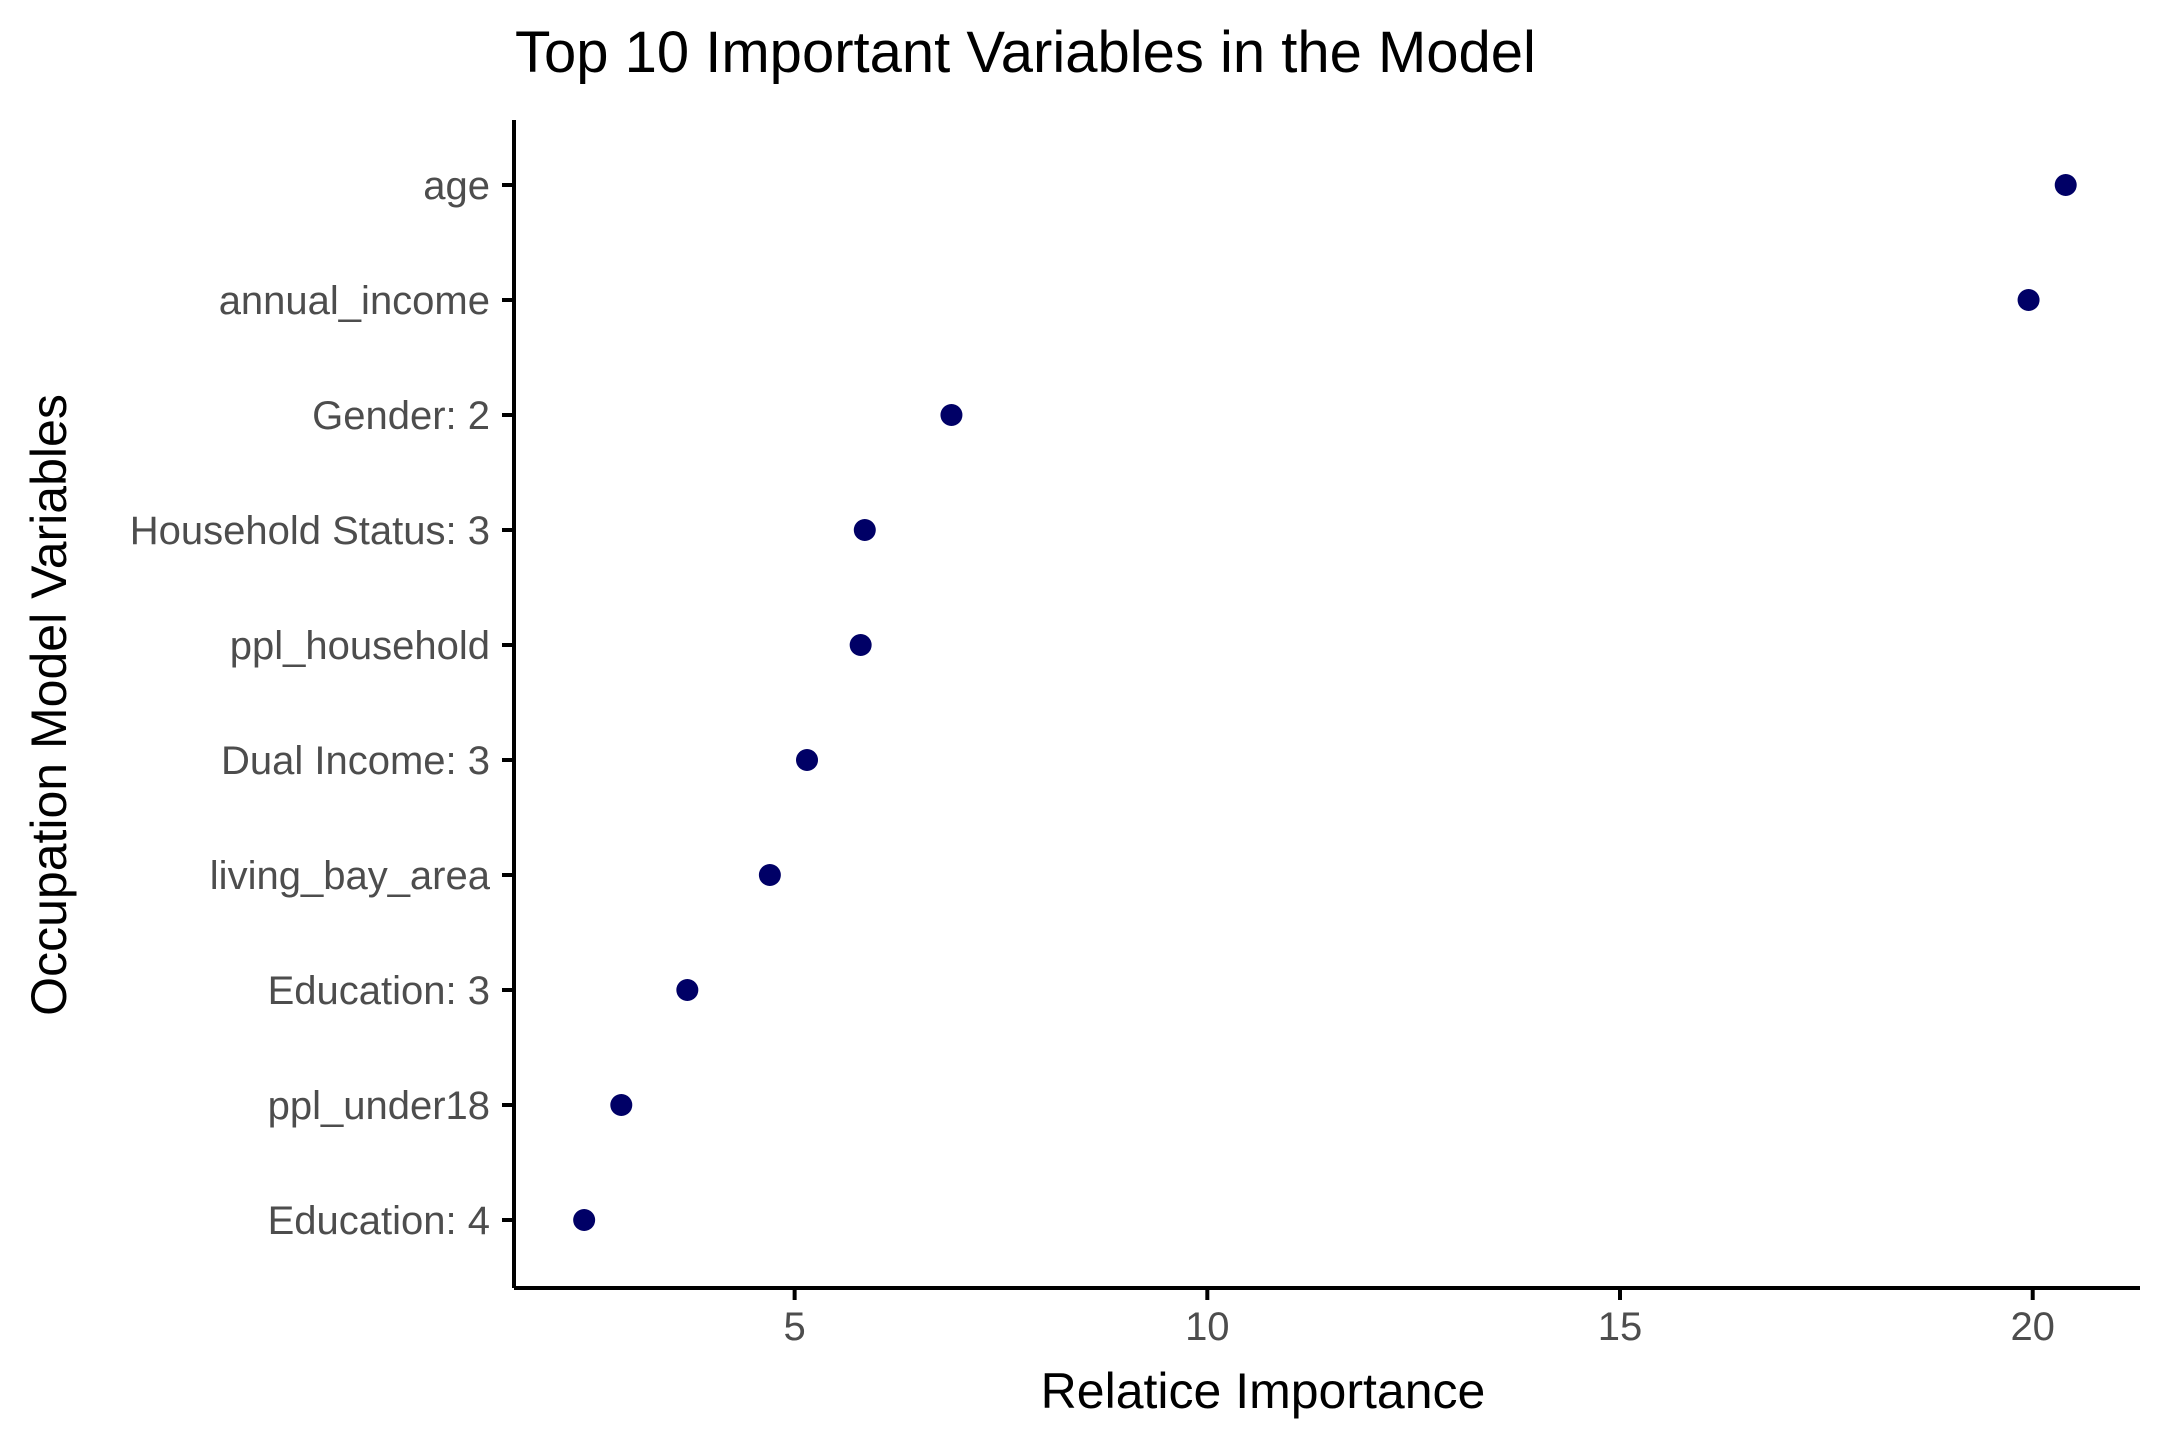 This screenshot has width=2160, height=1440. What do you see at coordinates (456, 186) in the screenshot?
I see `y-tick-label: age` at bounding box center [456, 186].